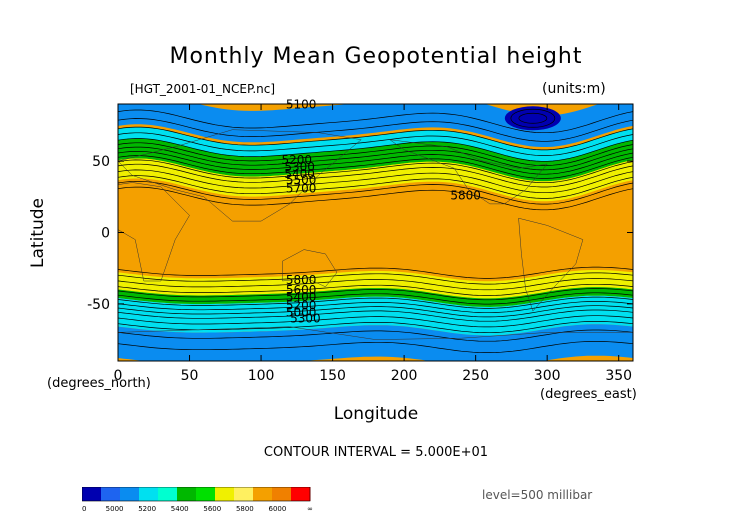  Describe the element at coordinates (301, 180) in the screenshot. I see `contour-label: 5500` at that location.